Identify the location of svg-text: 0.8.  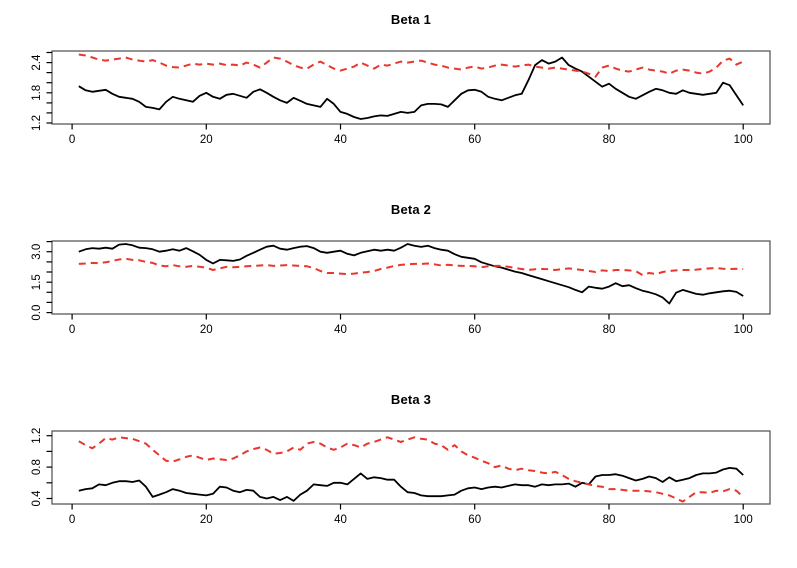
(37, 467).